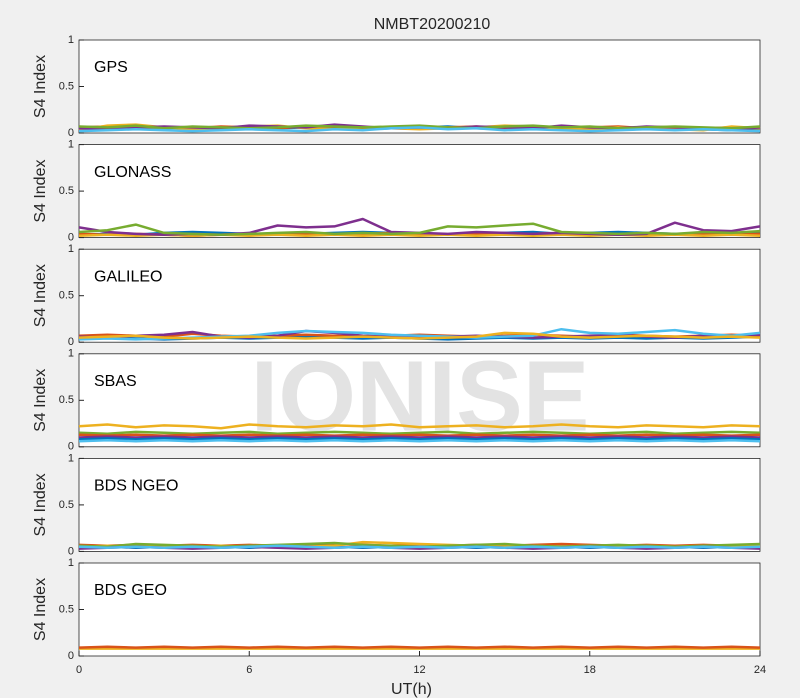 This screenshot has width=800, height=698. What do you see at coordinates (128, 276) in the screenshot?
I see `panel-label: GALILEO` at bounding box center [128, 276].